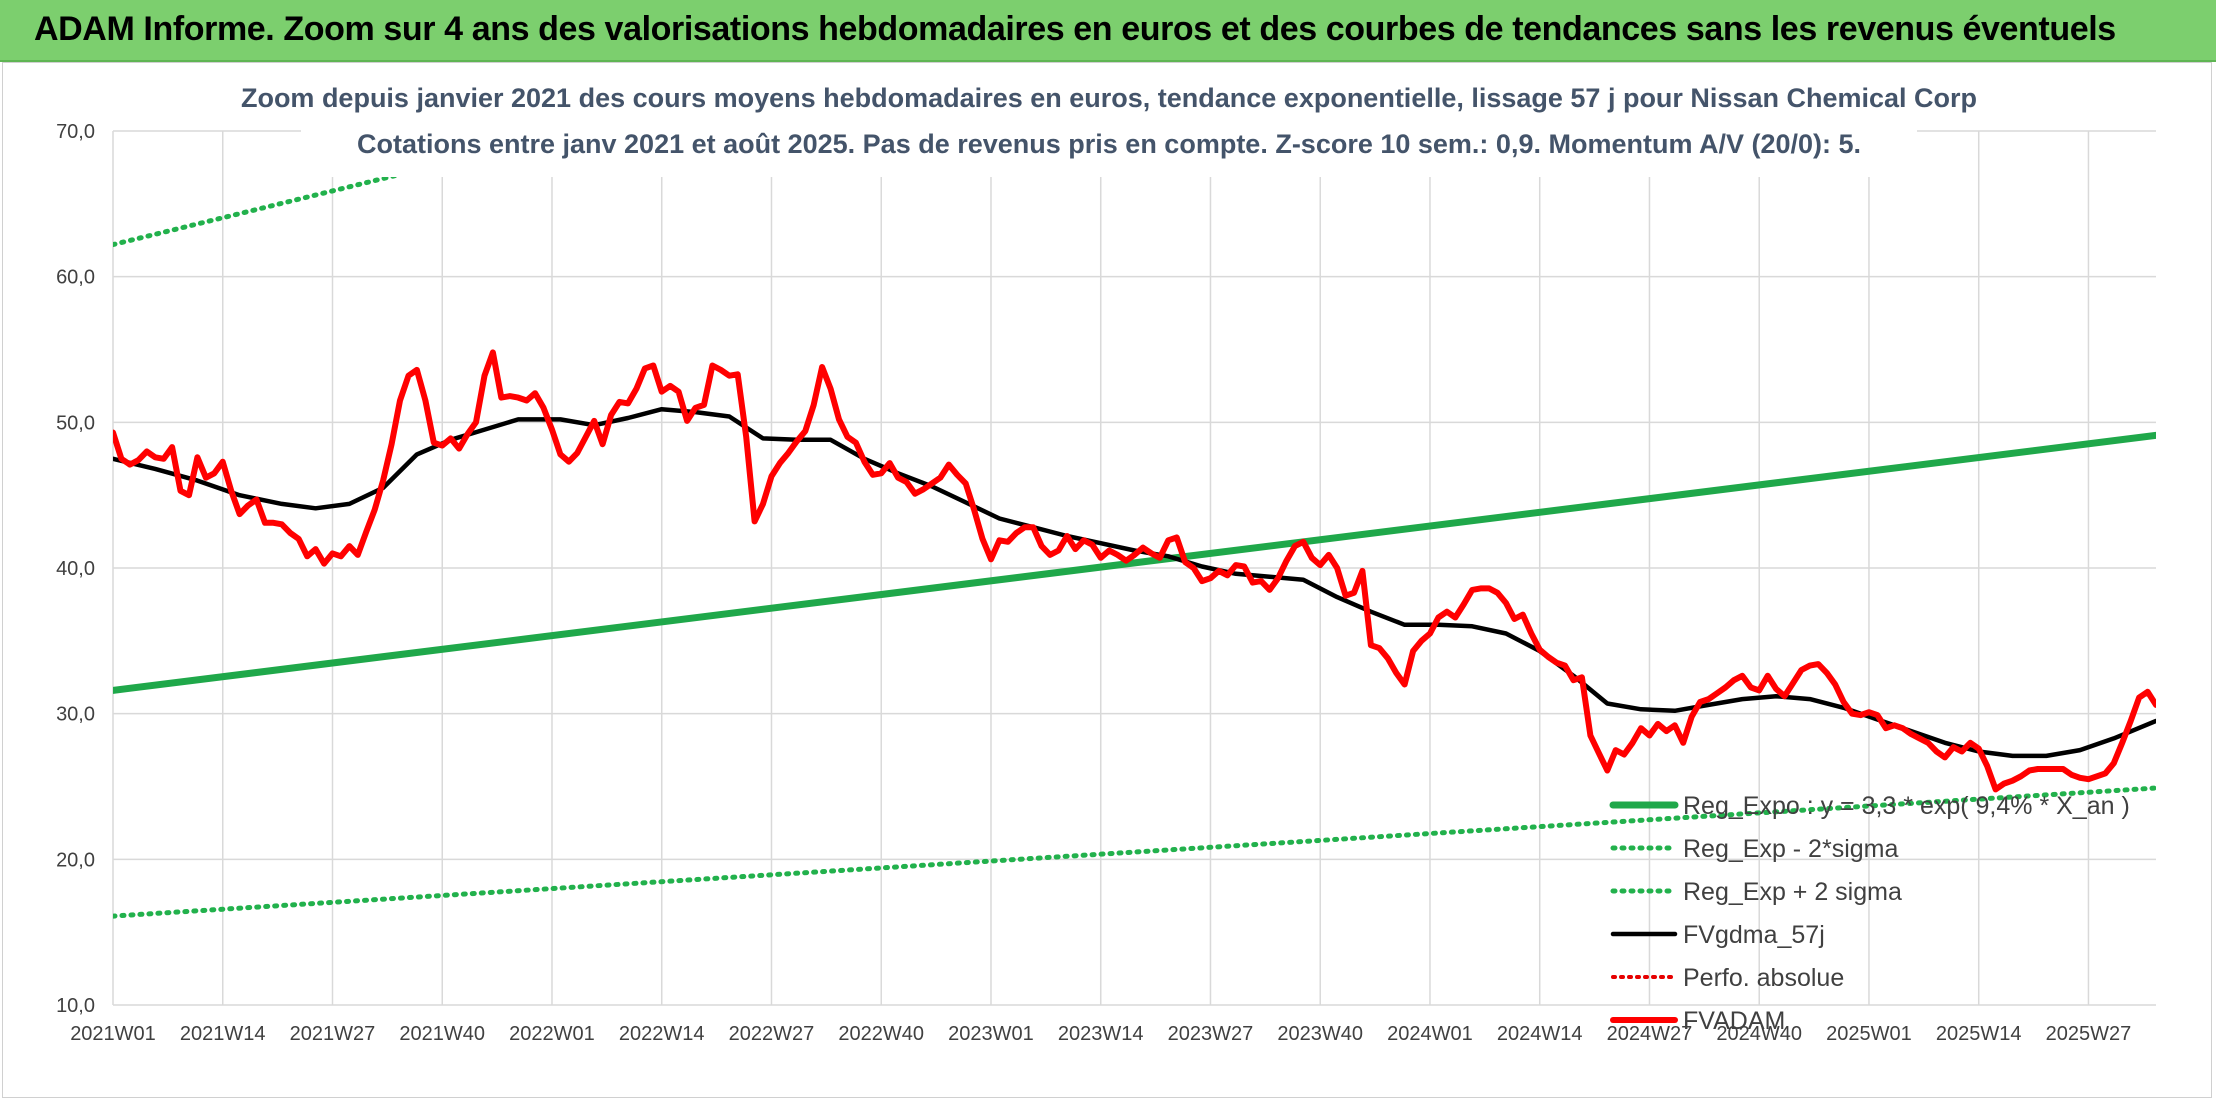 This screenshot has width=2216, height=1102. I want to click on y-tick-label: 20,0, so click(75, 860).